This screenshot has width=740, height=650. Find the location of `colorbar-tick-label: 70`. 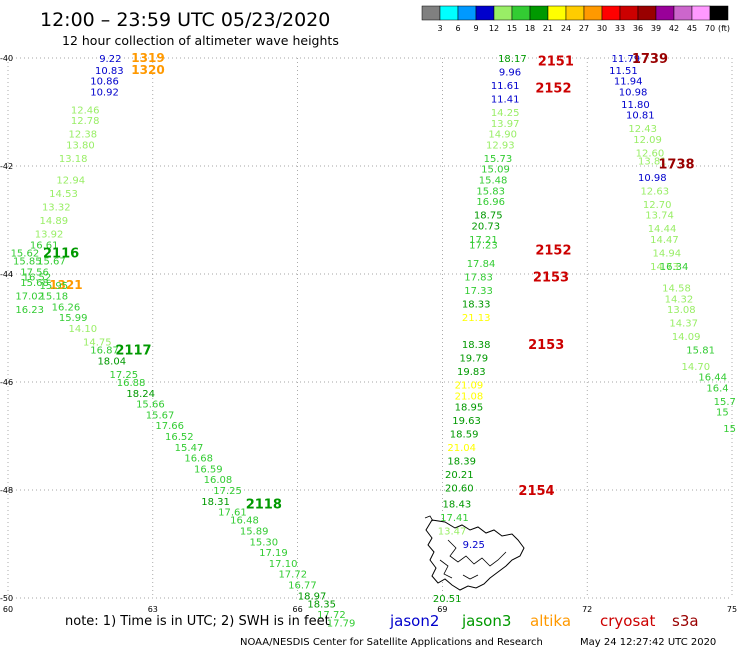

colorbar-tick-label: 70 is located at coordinates (710, 28).